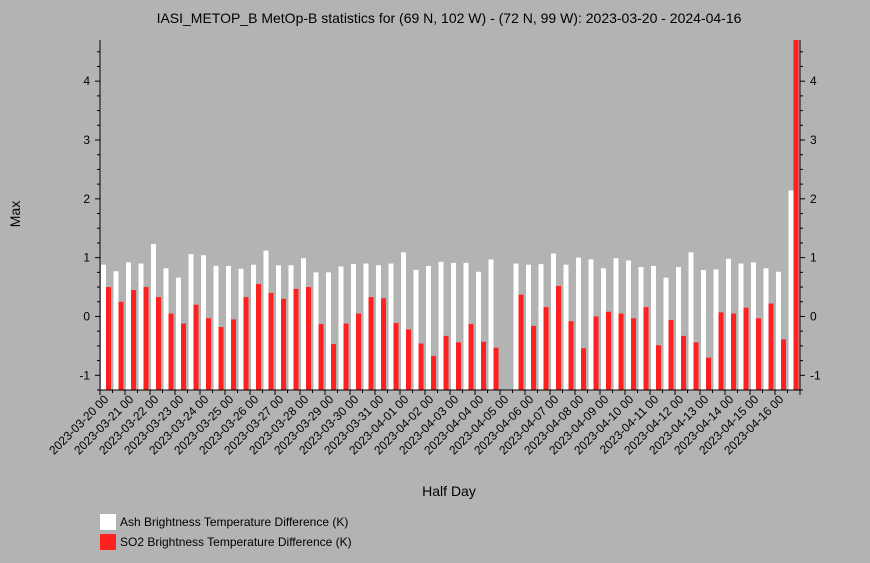  What do you see at coordinates (813, 140) in the screenshot?
I see `y-tick-label-right: 3` at bounding box center [813, 140].